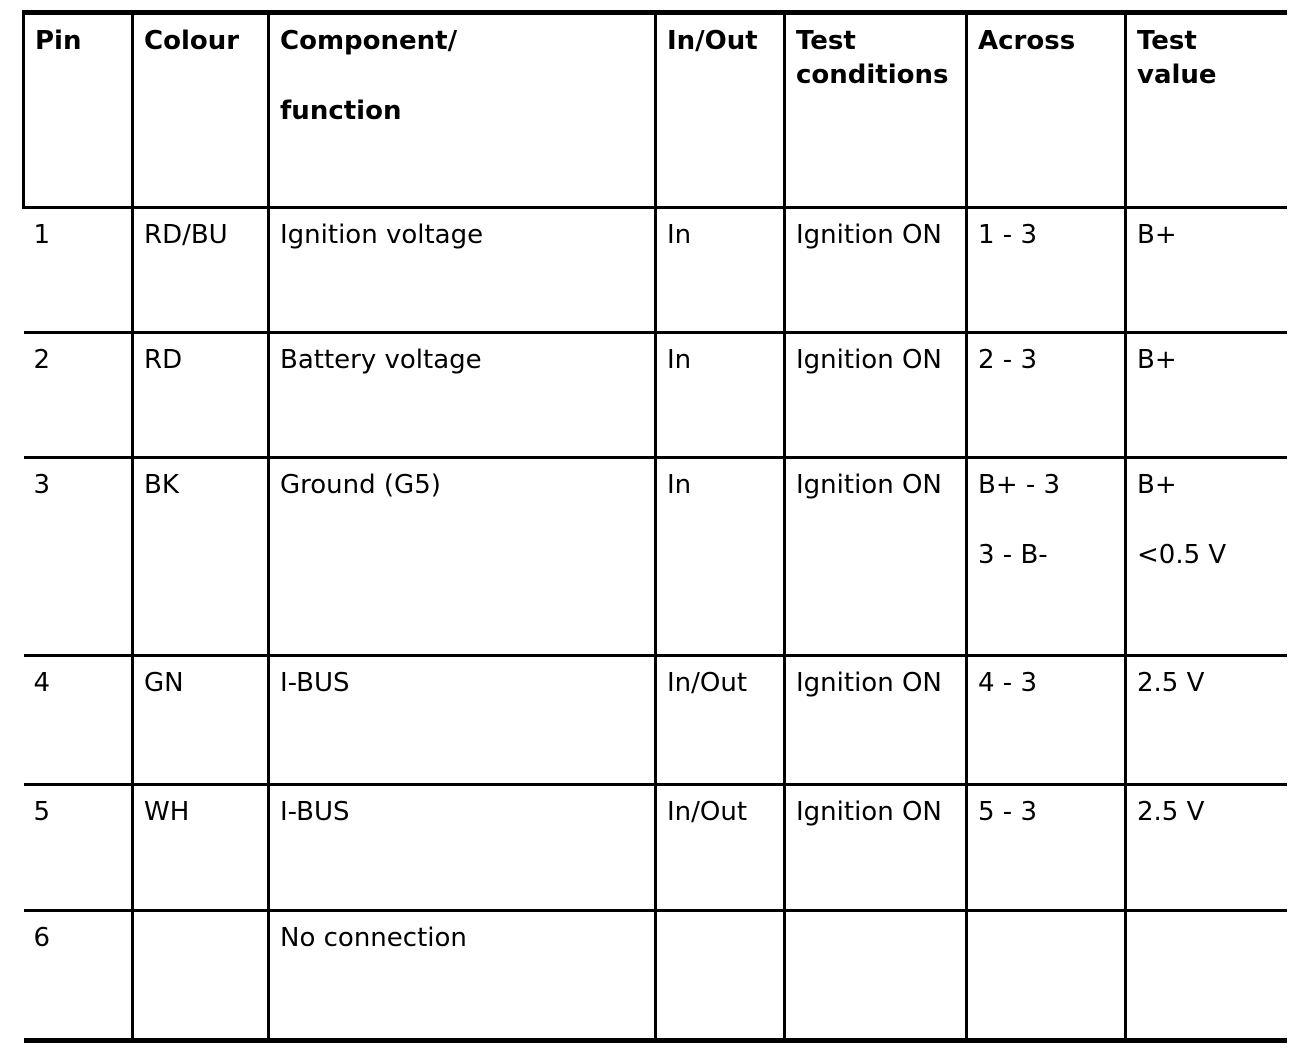  I want to click on cell-text: 3, so click(42, 485).